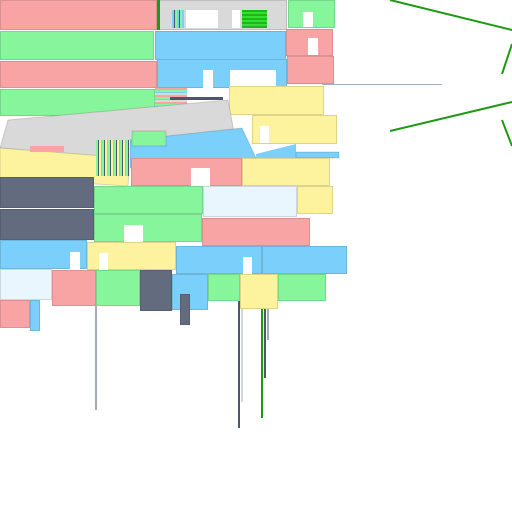 The image size is (512, 512). Describe the element at coordinates (149, 138) in the screenshot. I see `small-green-bar` at that location.